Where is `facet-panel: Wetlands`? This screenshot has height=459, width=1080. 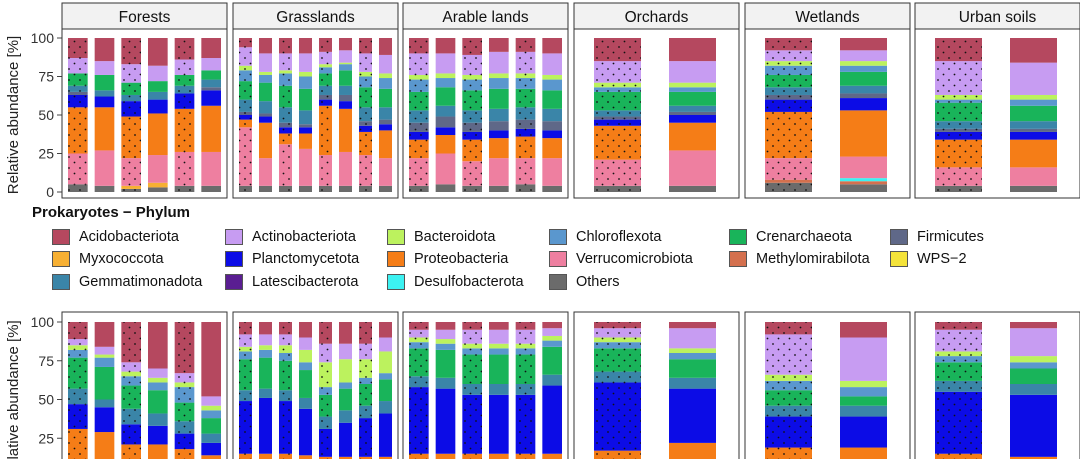 facet-panel: Wetlands is located at coordinates (827, 100).